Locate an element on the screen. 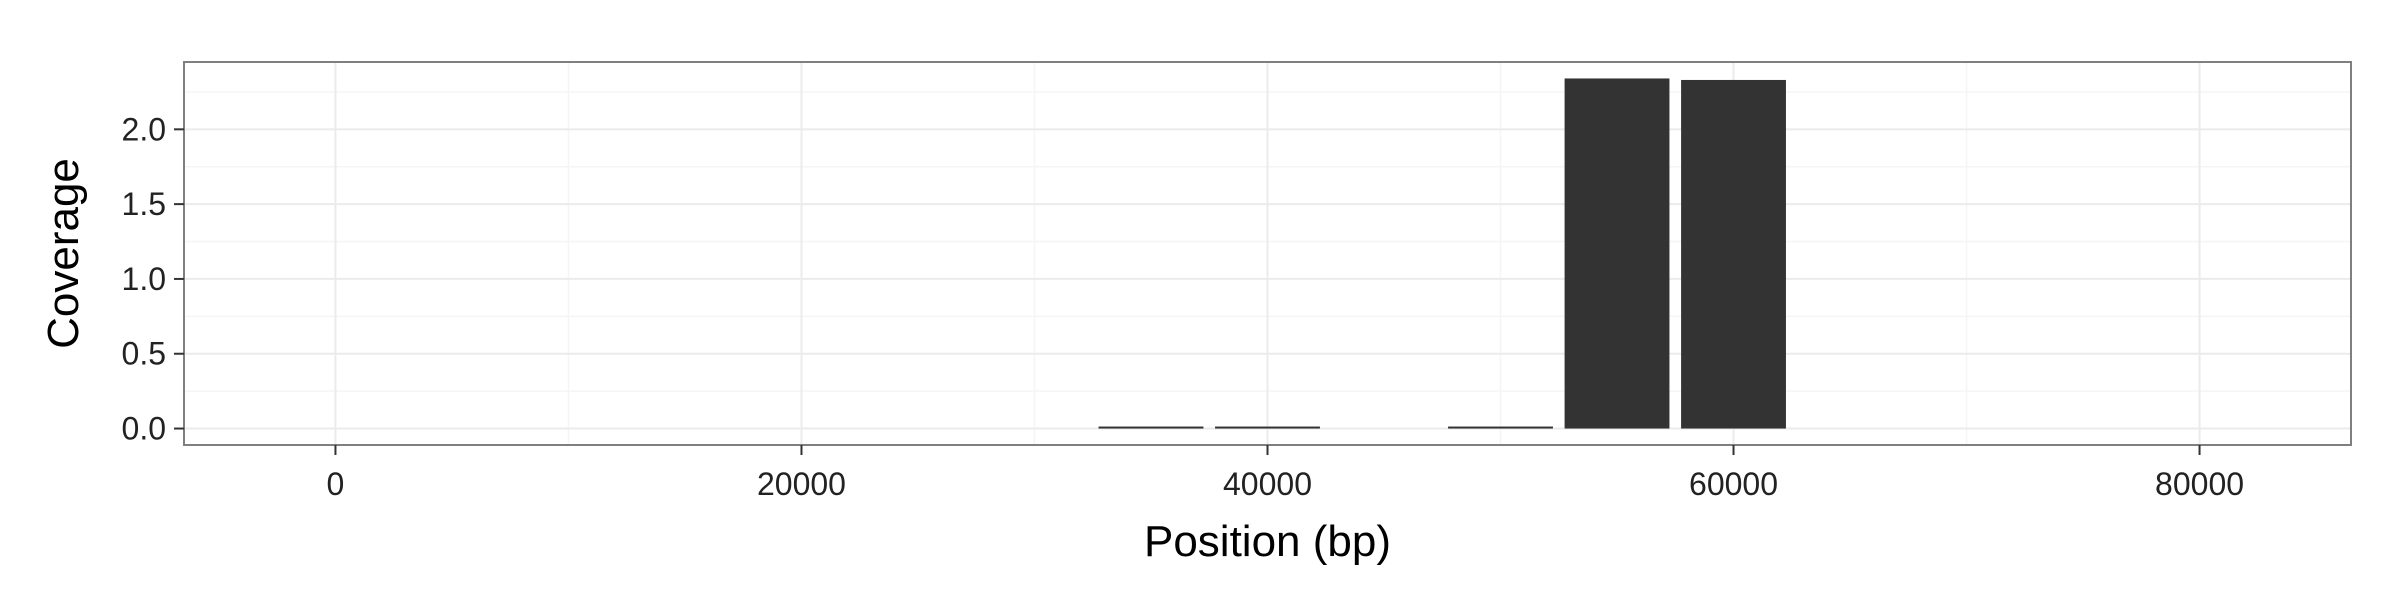 This screenshot has width=2400, height=600. y-tick-label: 1.5 is located at coordinates (144, 204).